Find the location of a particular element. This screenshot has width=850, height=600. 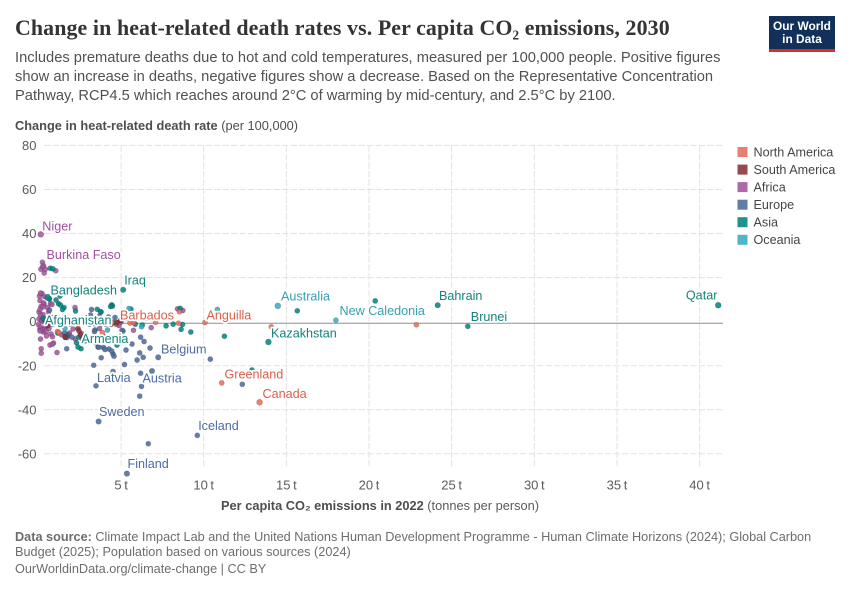

svg-text: Bangladesh is located at coordinates (84, 291).